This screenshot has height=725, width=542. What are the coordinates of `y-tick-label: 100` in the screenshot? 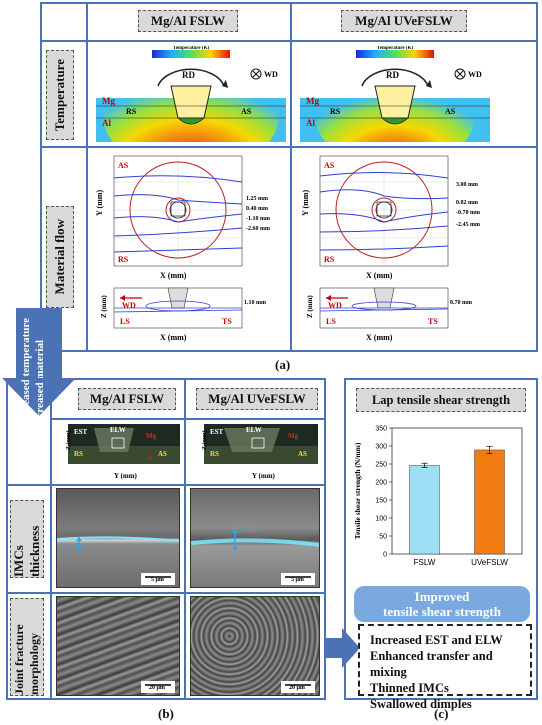 It's located at (381, 519).